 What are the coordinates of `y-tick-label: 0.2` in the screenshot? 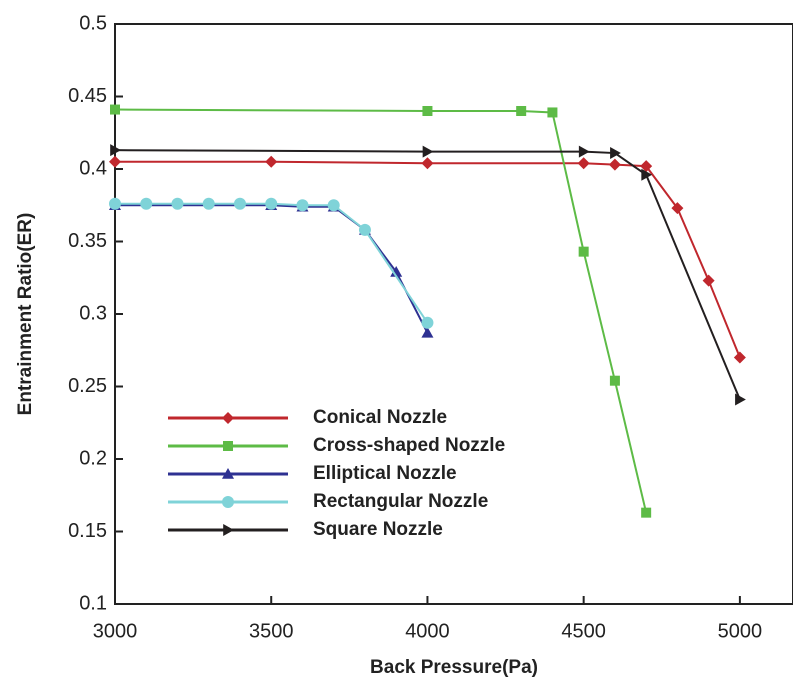 It's located at (93, 458).